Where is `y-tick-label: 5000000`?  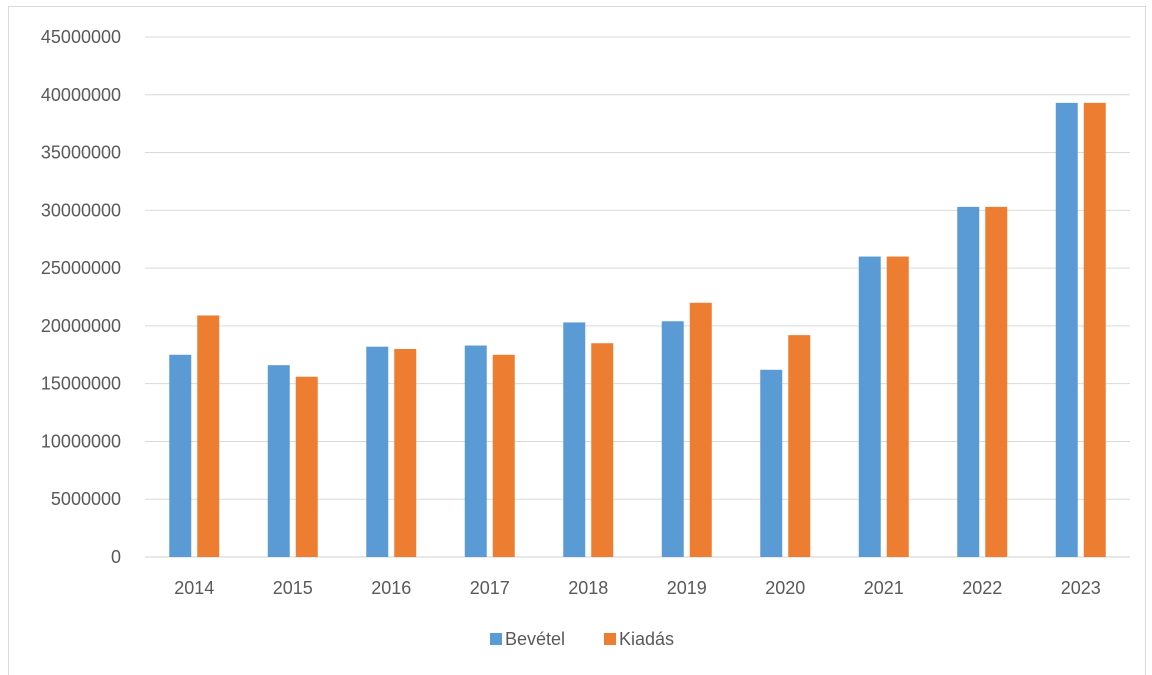
y-tick-label: 5000000 is located at coordinates (86, 499).